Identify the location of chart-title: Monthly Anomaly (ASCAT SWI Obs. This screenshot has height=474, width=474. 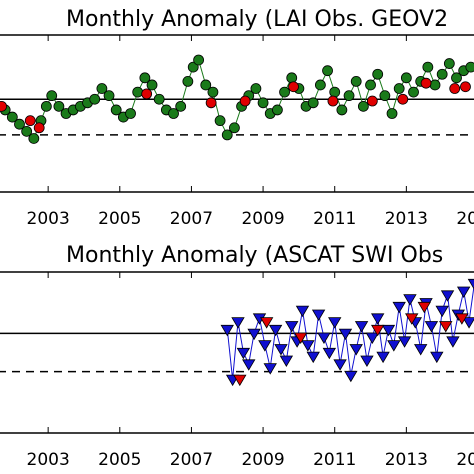
(254, 255).